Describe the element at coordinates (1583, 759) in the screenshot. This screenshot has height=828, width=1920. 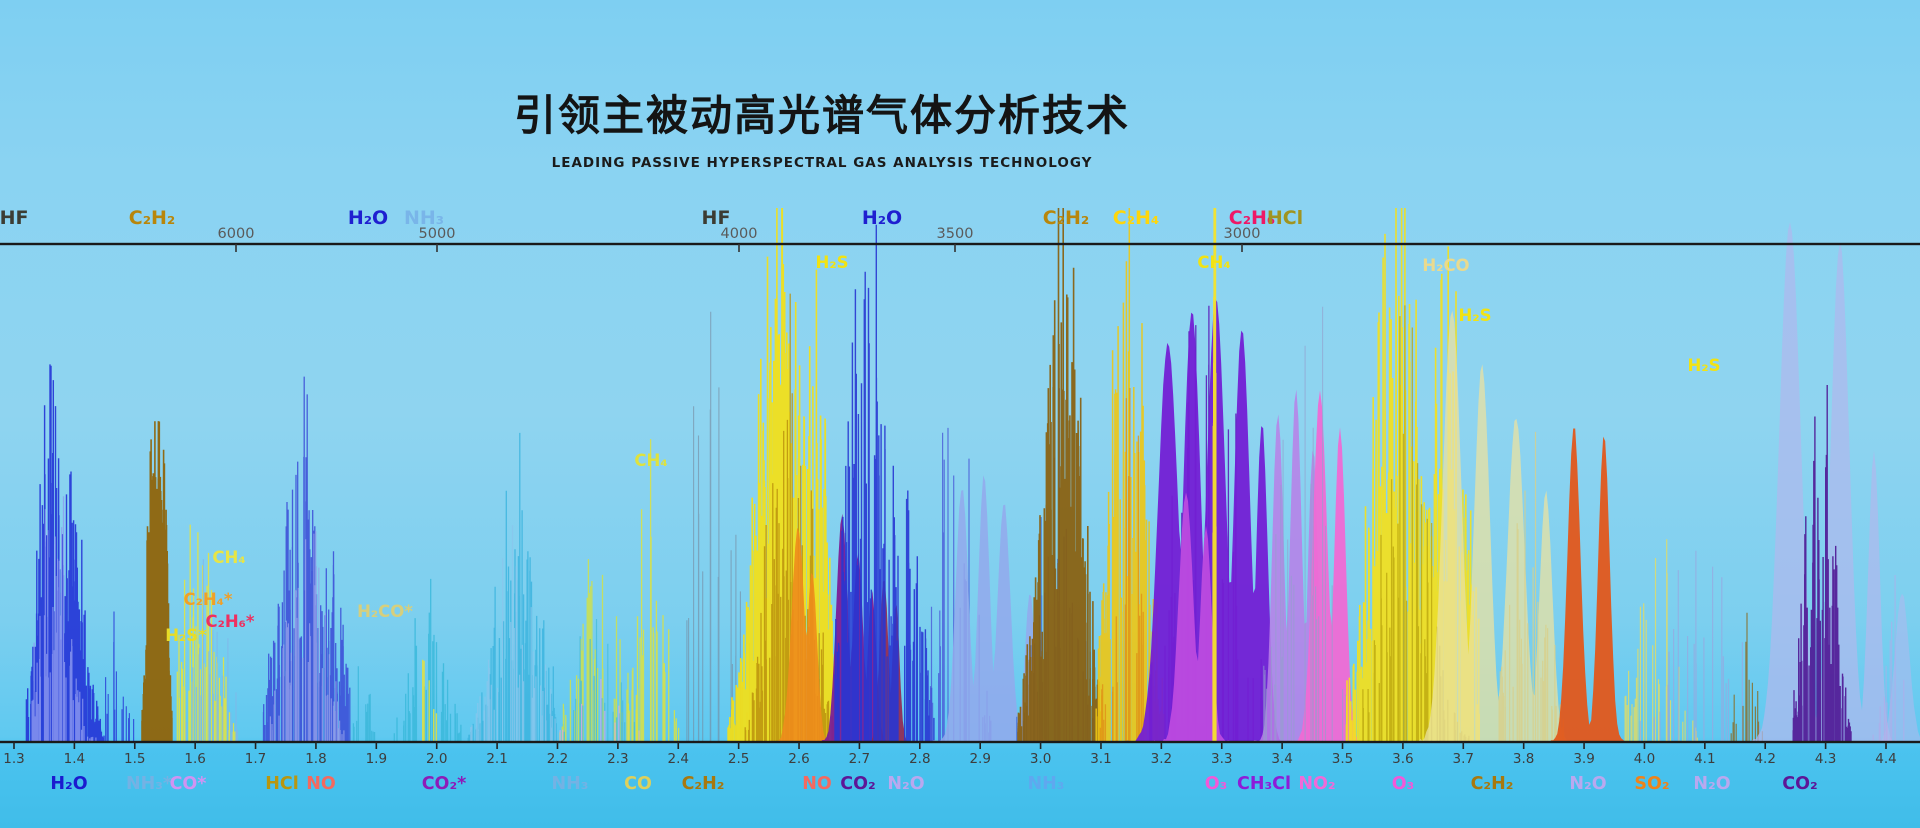
I see `bottom-axis-tick-label: 3.9` at that location.